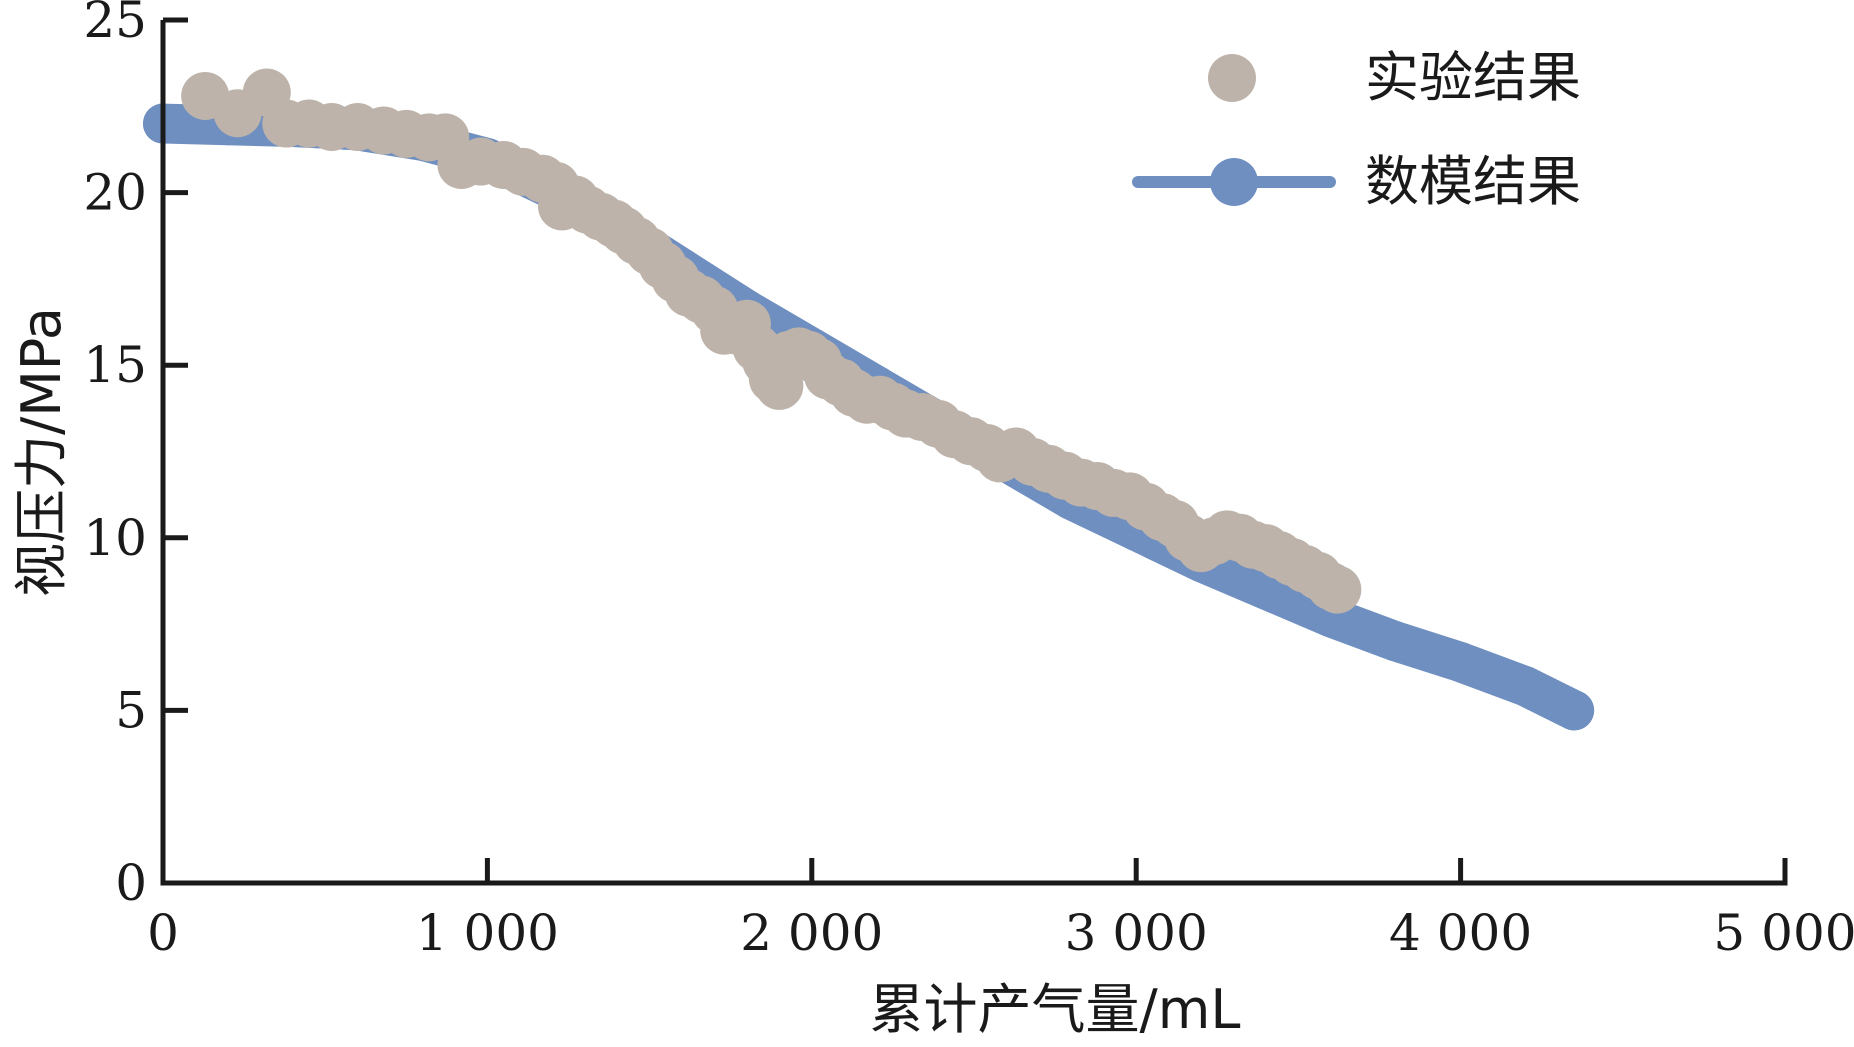 The width and height of the screenshot is (1854, 1047). I want to click on y-tick-label: 15, so click(115, 365).